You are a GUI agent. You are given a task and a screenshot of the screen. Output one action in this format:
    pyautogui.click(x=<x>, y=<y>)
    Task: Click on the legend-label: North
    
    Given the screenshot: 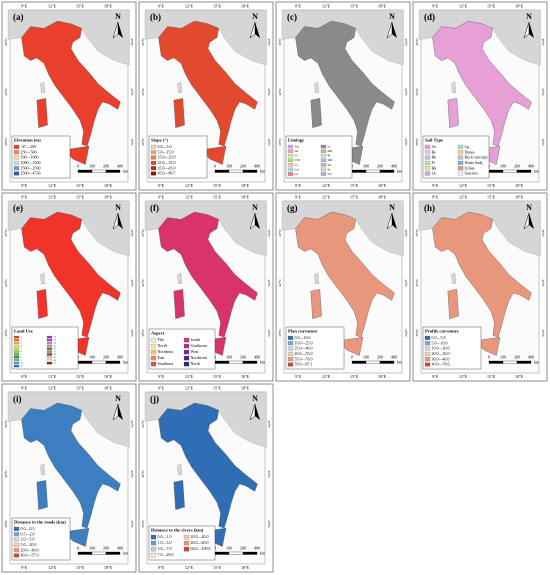 What is the action you would take?
    pyautogui.click(x=195, y=363)
    